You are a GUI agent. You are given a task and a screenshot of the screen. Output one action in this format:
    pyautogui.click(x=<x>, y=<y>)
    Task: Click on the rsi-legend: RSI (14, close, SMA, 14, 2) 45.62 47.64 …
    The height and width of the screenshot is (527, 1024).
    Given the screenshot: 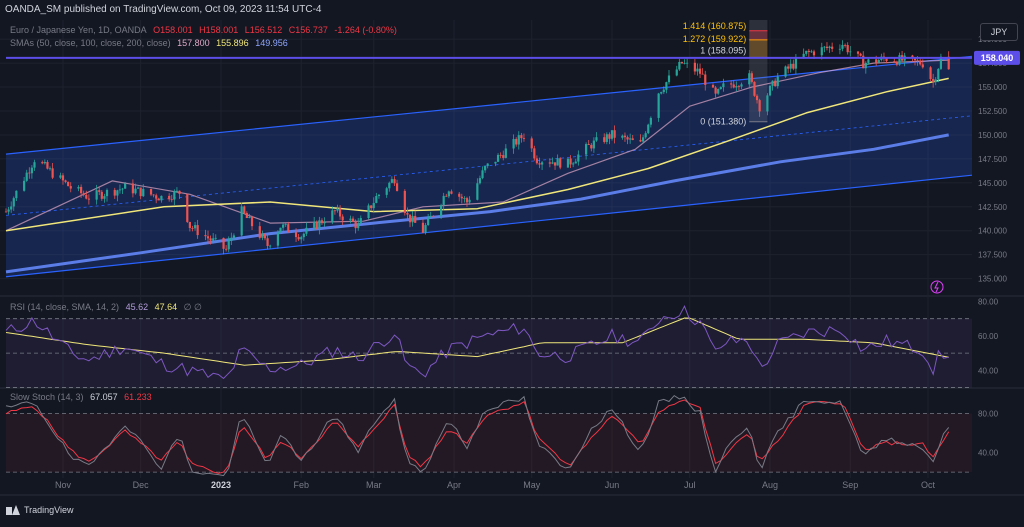 What is the action you would take?
    pyautogui.click(x=108, y=307)
    